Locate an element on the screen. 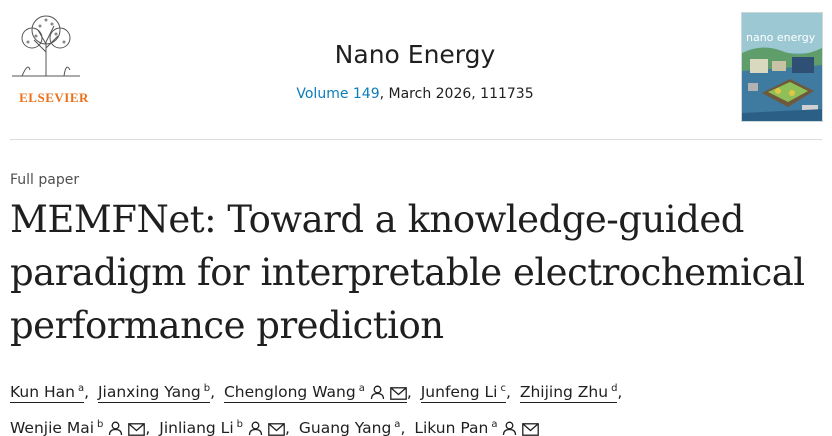 The height and width of the screenshot is (436, 832). author-link: Chenglong Wang a is located at coordinates (315, 393).